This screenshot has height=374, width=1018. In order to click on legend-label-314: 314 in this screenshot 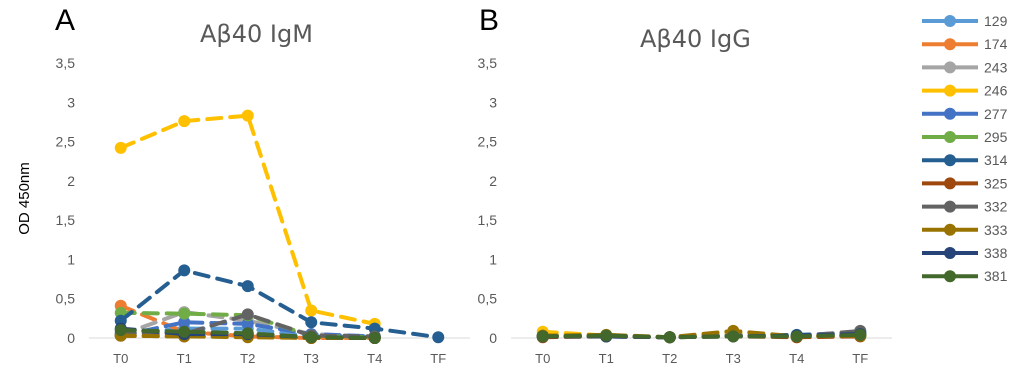, I will do `click(996, 160)`.